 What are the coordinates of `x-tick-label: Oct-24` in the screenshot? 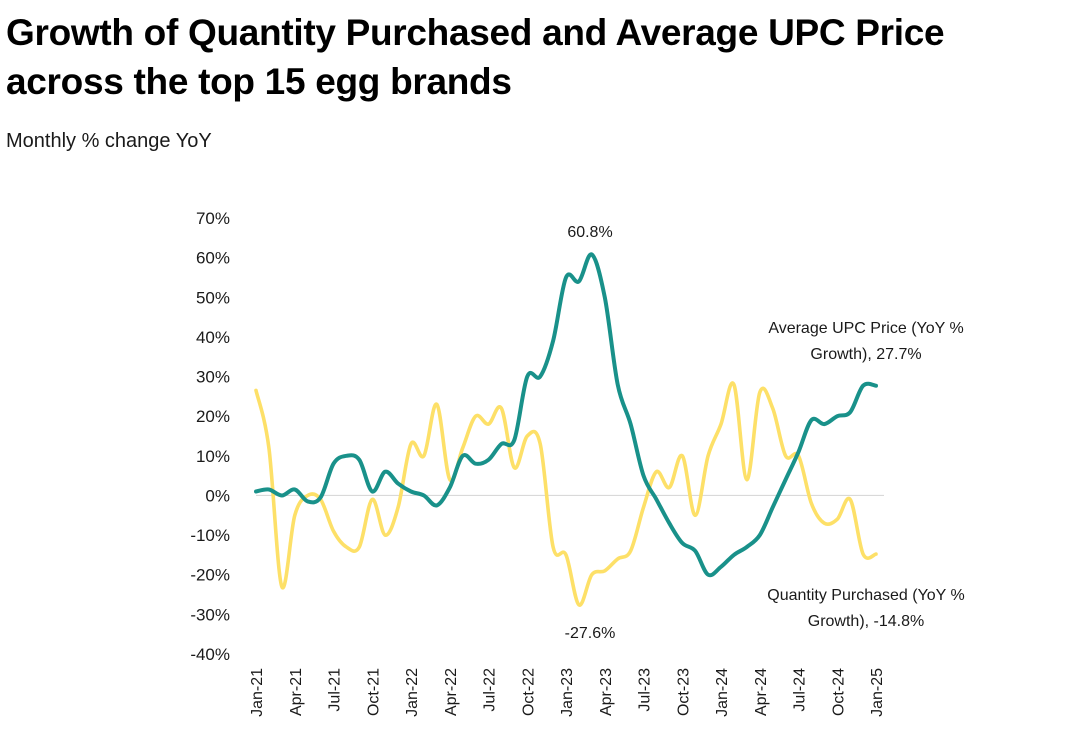 It's located at (838, 692).